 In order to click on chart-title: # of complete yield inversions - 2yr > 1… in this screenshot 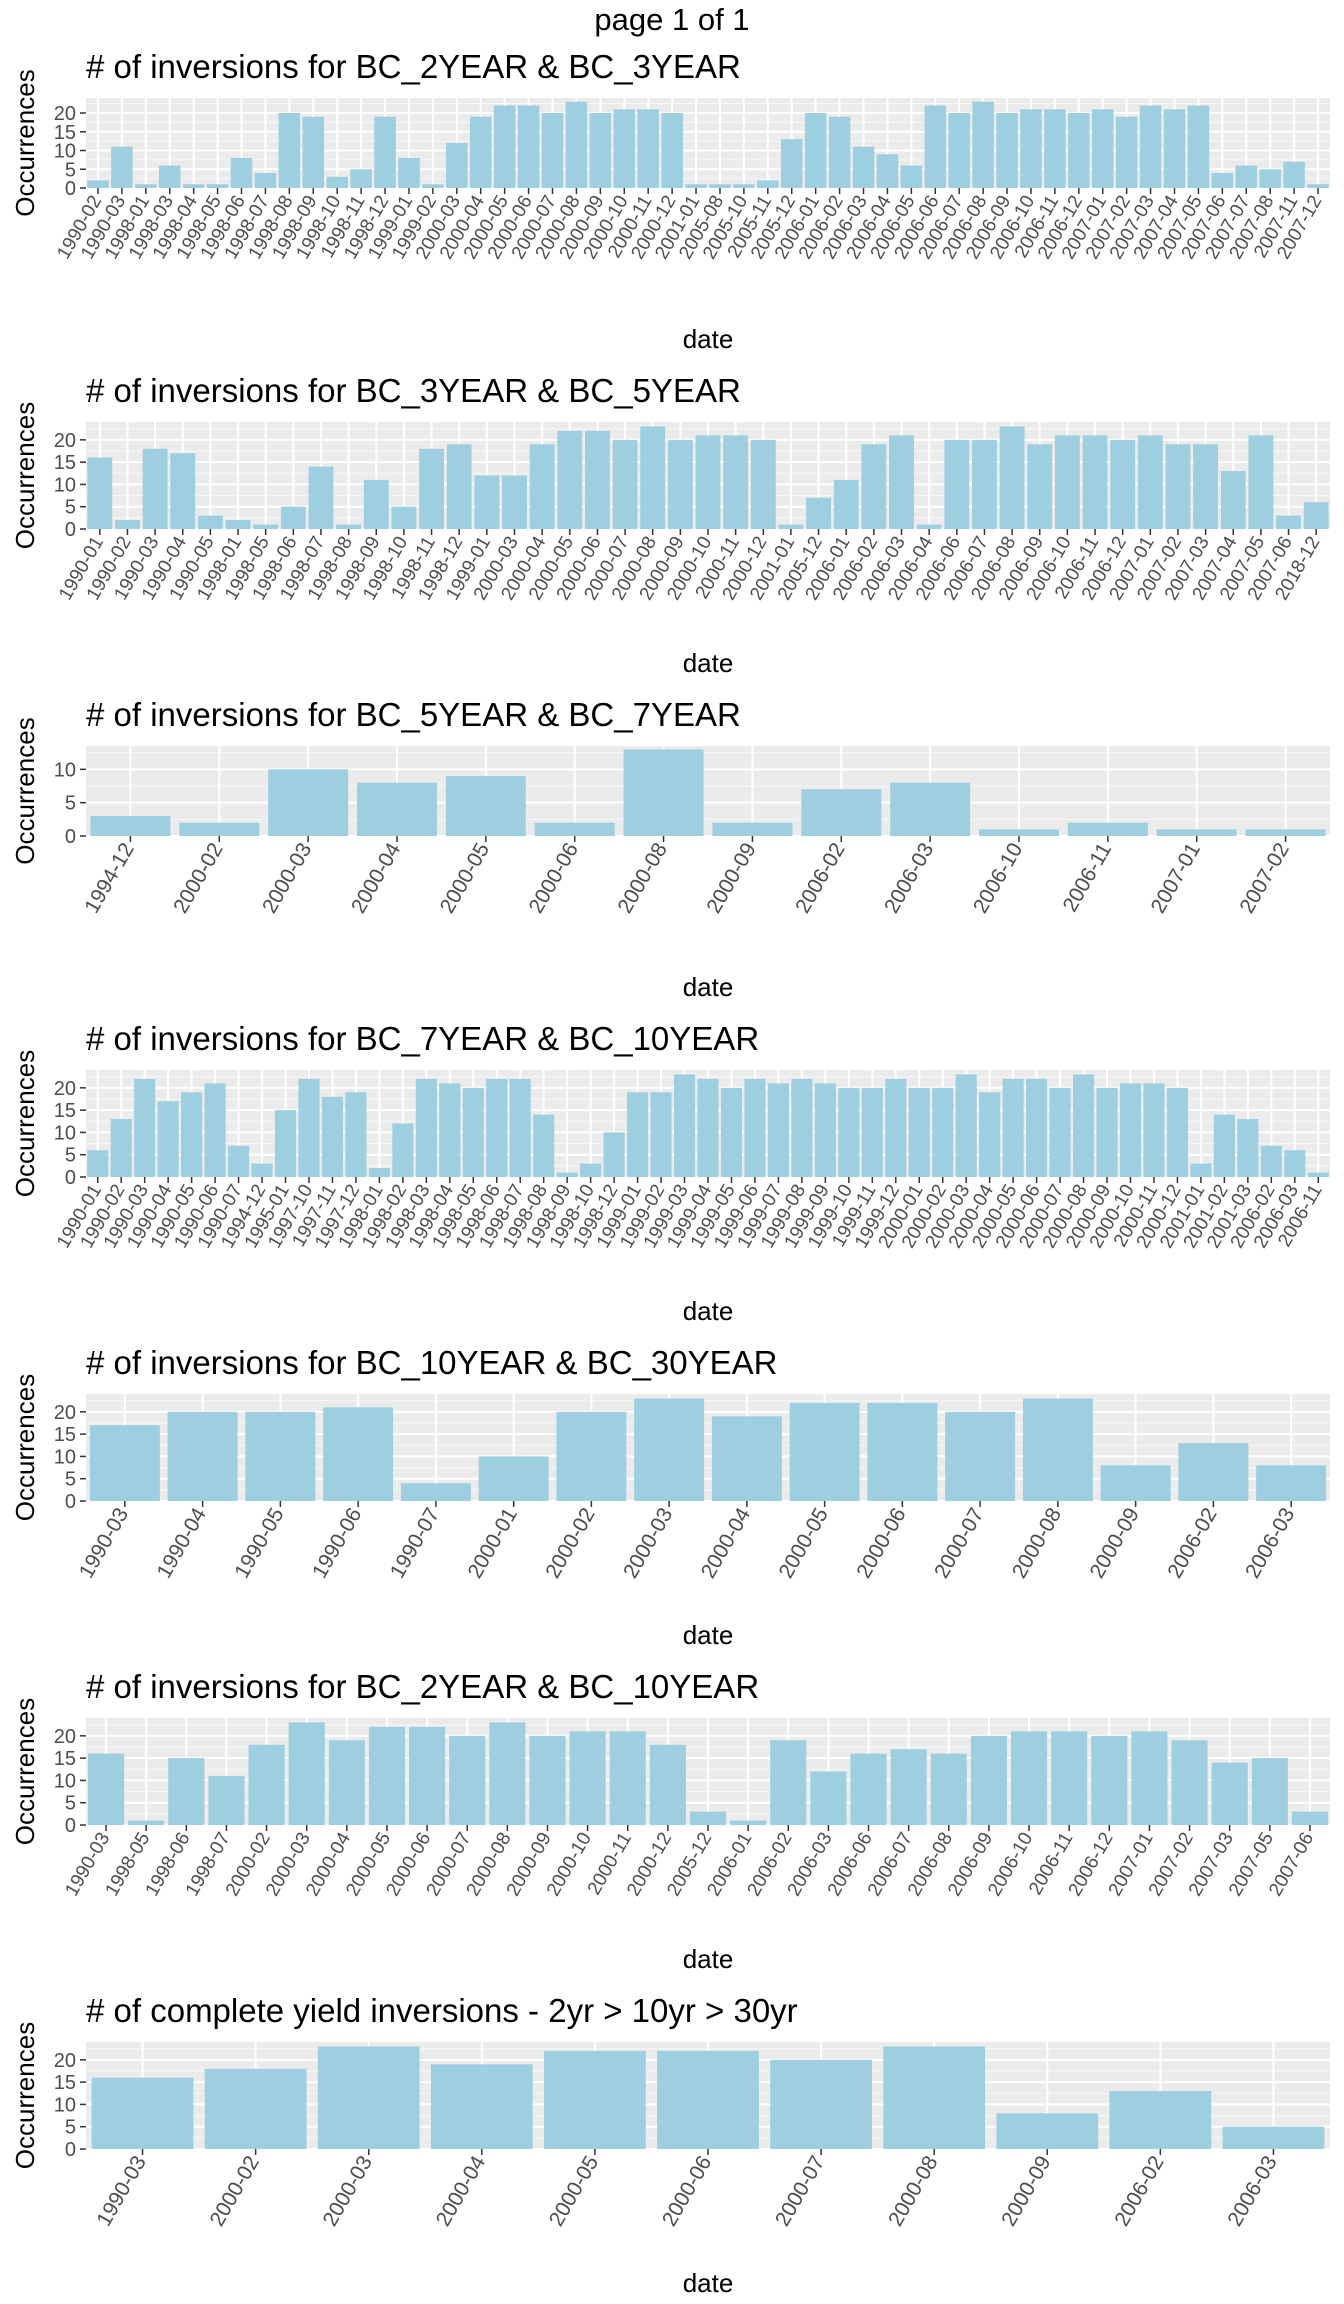, I will do `click(442, 2010)`.